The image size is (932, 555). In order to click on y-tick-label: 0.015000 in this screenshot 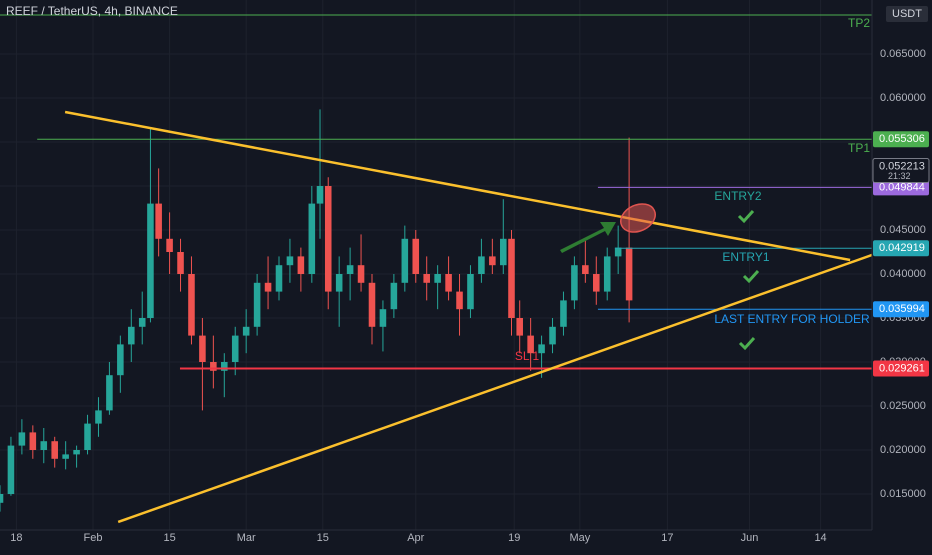, I will do `click(903, 494)`.